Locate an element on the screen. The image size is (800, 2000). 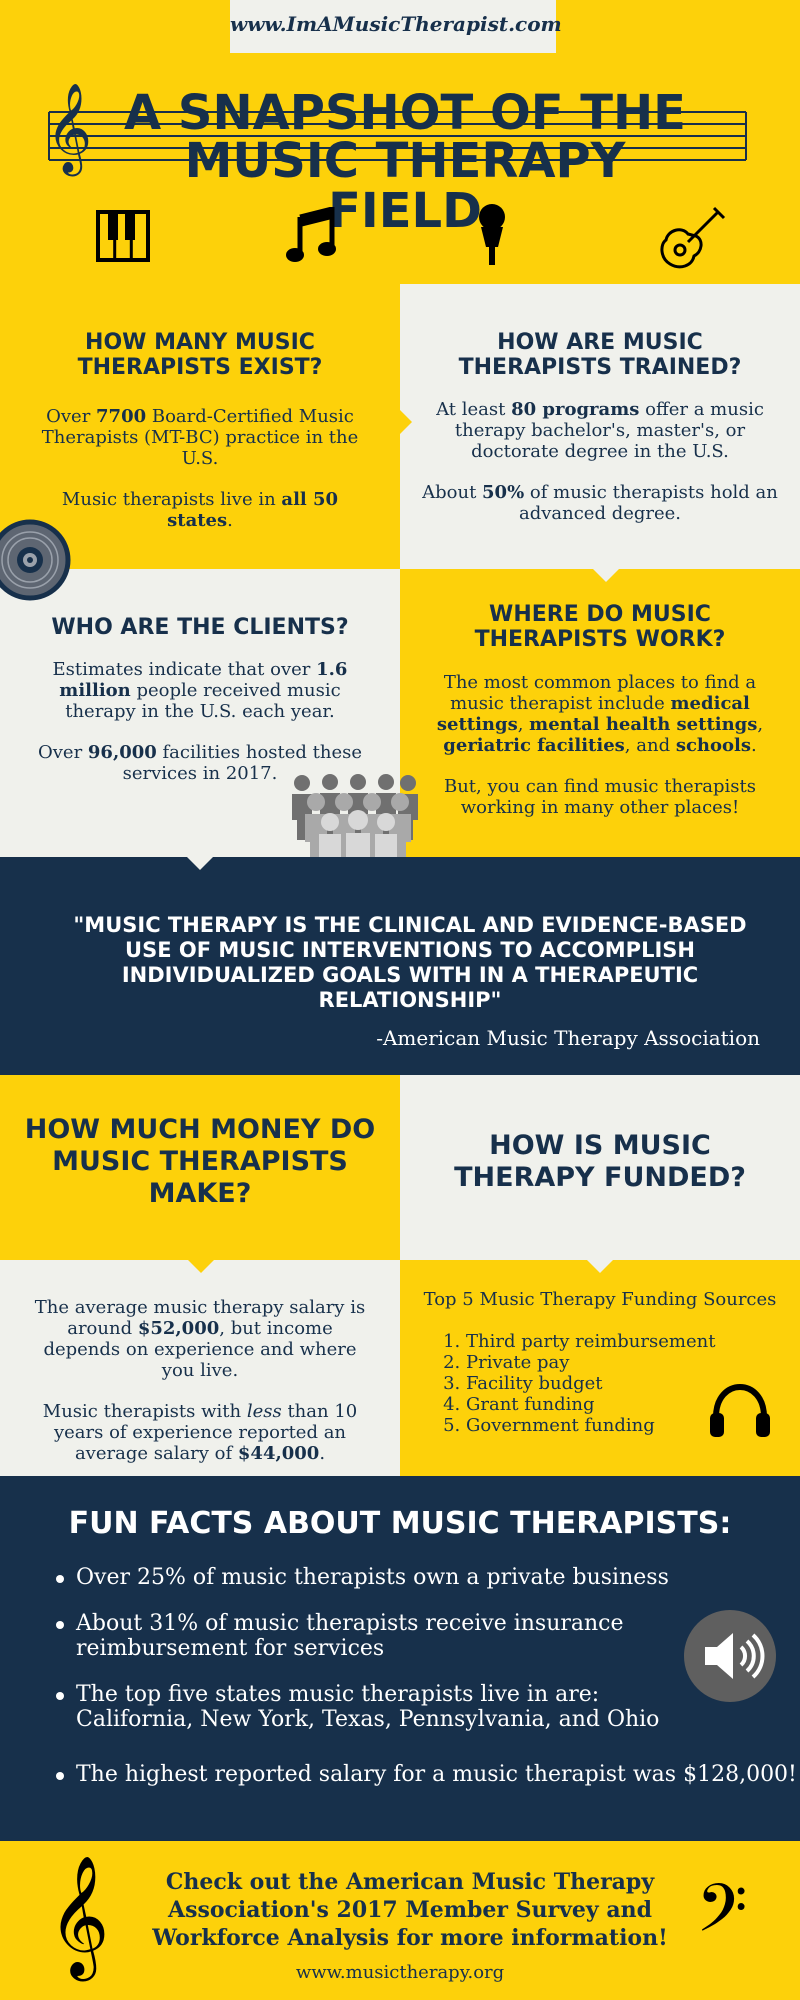
trained-heading: HOW ARE MUSIC THERAPISTS TRAINED? is located at coordinates (600, 355).